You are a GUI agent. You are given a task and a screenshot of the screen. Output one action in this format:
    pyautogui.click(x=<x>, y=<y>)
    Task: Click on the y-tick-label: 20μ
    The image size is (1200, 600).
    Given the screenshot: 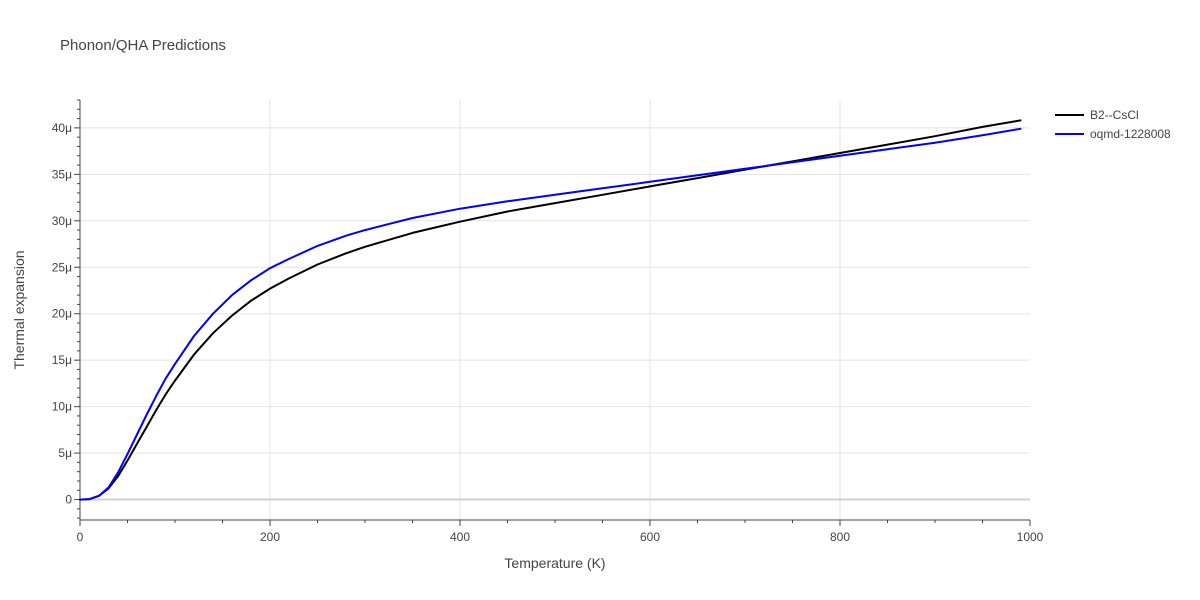 What is the action you would take?
    pyautogui.click(x=62, y=314)
    